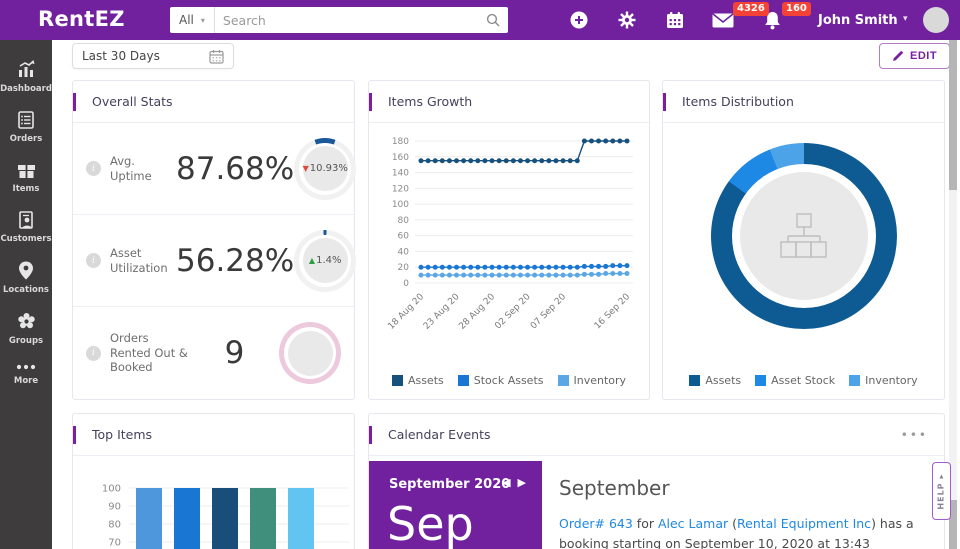  What do you see at coordinates (656, 435) in the screenshot?
I see `card-header: Calendar Events •••` at bounding box center [656, 435].